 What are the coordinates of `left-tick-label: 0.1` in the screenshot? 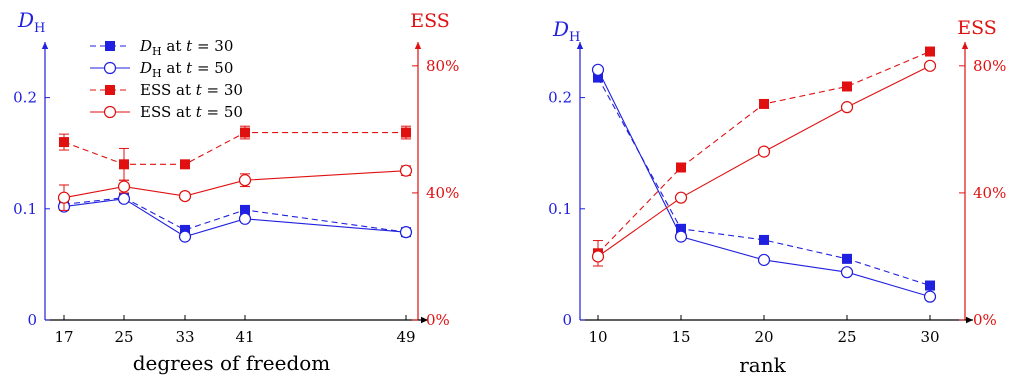 It's located at (560, 209).